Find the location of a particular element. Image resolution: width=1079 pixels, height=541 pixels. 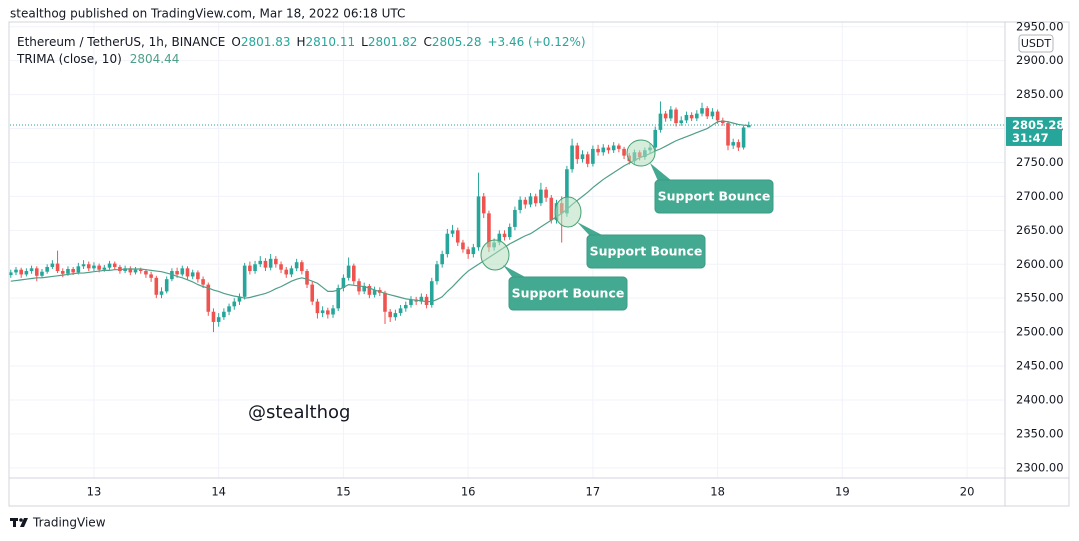

x-tick-label: 17 is located at coordinates (593, 492).